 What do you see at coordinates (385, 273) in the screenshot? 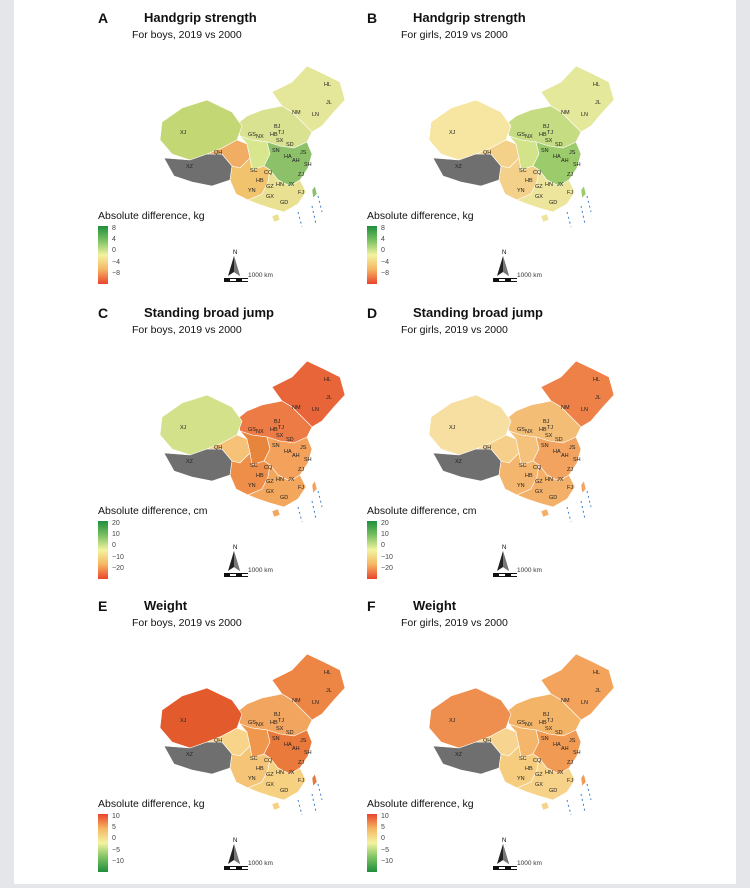
I see `legend-tick: −8` at bounding box center [385, 273].